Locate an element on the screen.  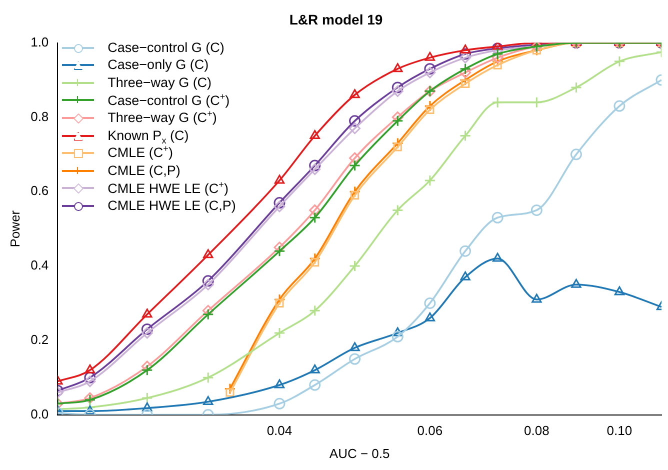
legend-label: CMLE HWE LE (C,P) is located at coordinates (172, 206).